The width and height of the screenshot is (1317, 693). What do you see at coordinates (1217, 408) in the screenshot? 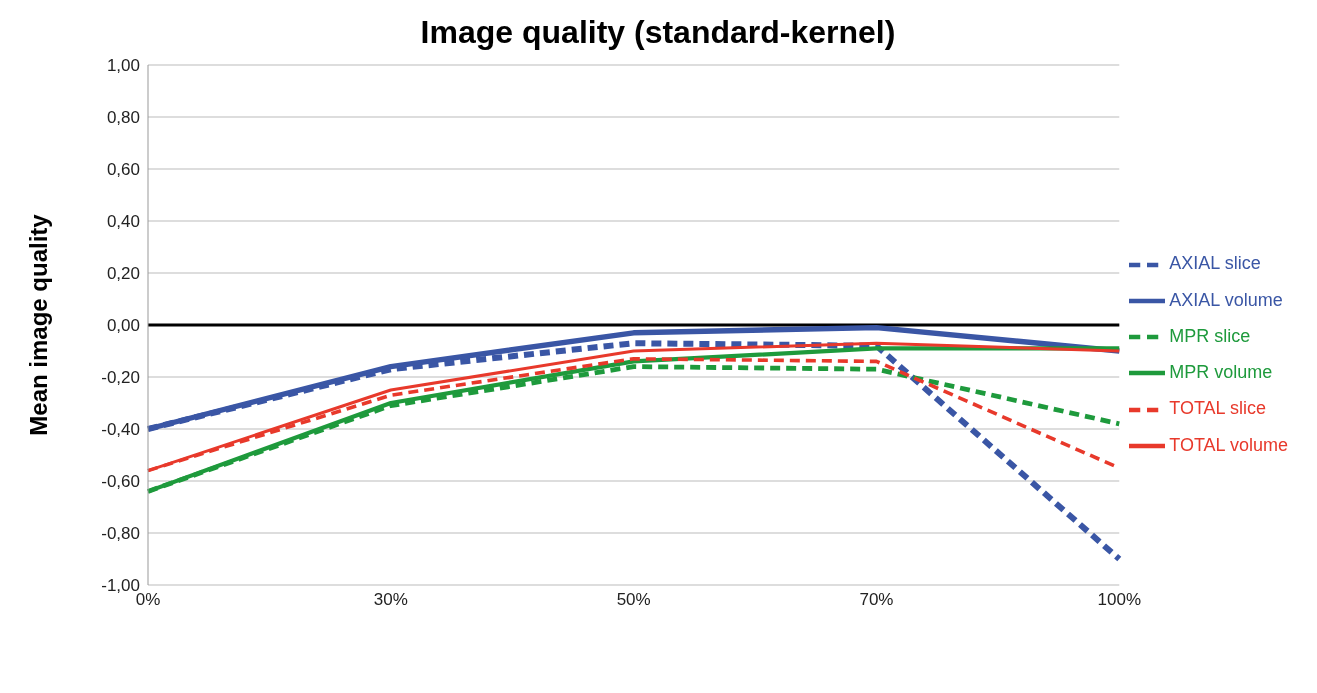
I see `legend-label: TOTAL slice` at bounding box center [1217, 408].